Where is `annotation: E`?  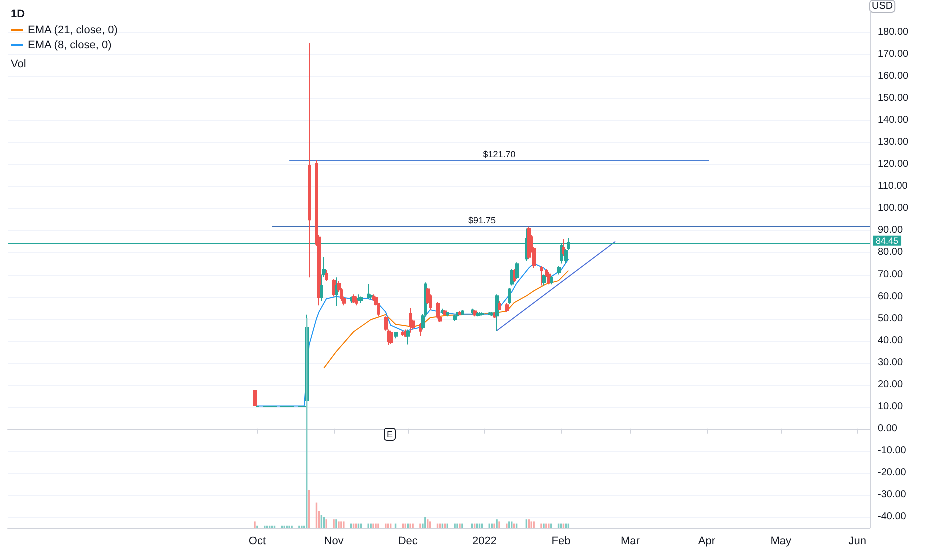
annotation: E is located at coordinates (390, 435).